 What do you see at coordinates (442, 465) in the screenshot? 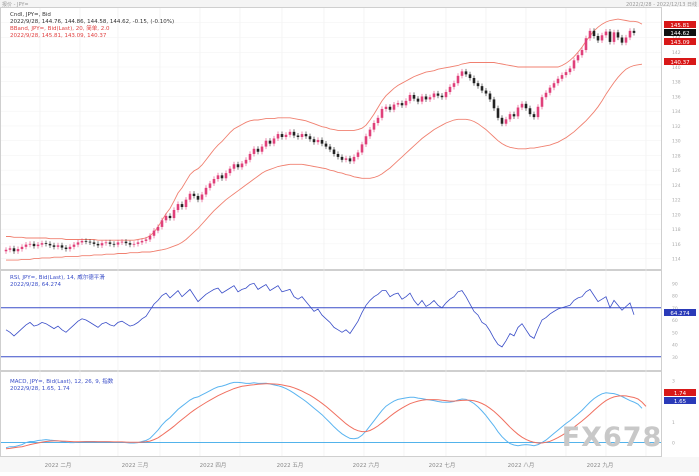
I see `x-tick-label: 2022 七月` at bounding box center [442, 465].